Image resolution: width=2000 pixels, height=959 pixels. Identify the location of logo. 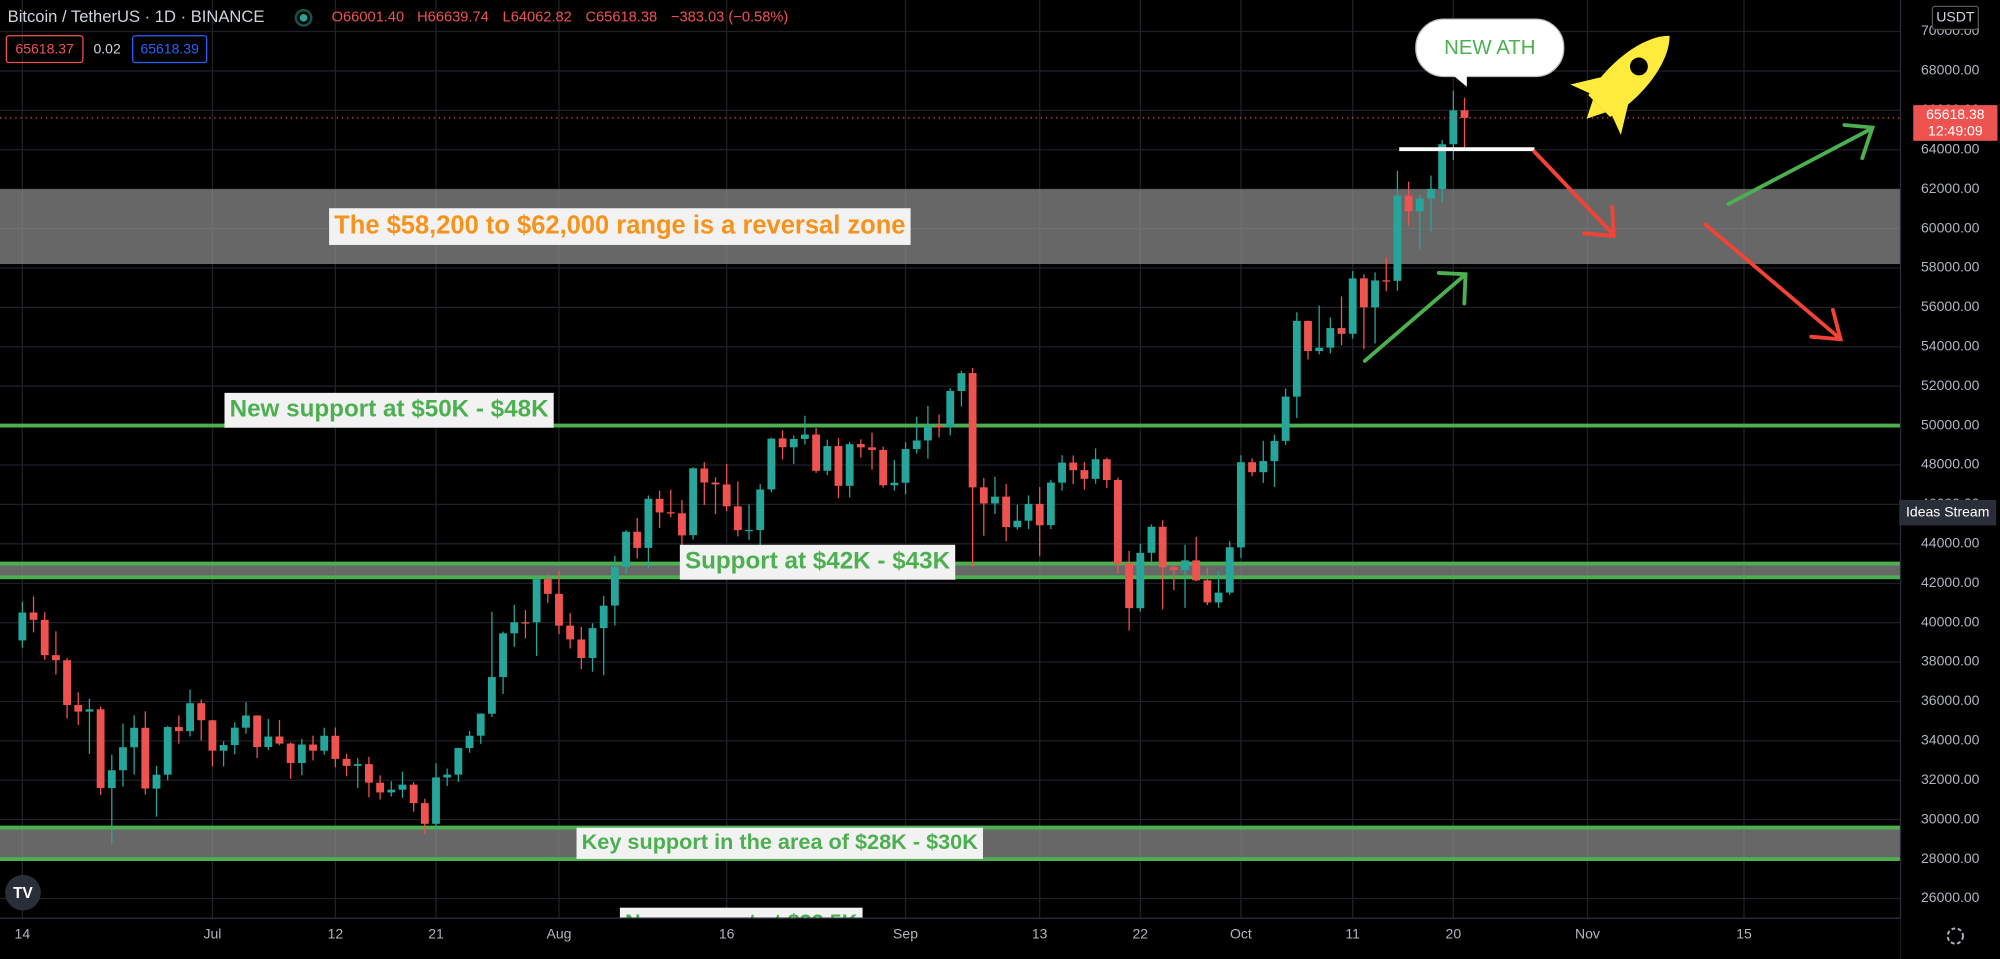
(23, 892).